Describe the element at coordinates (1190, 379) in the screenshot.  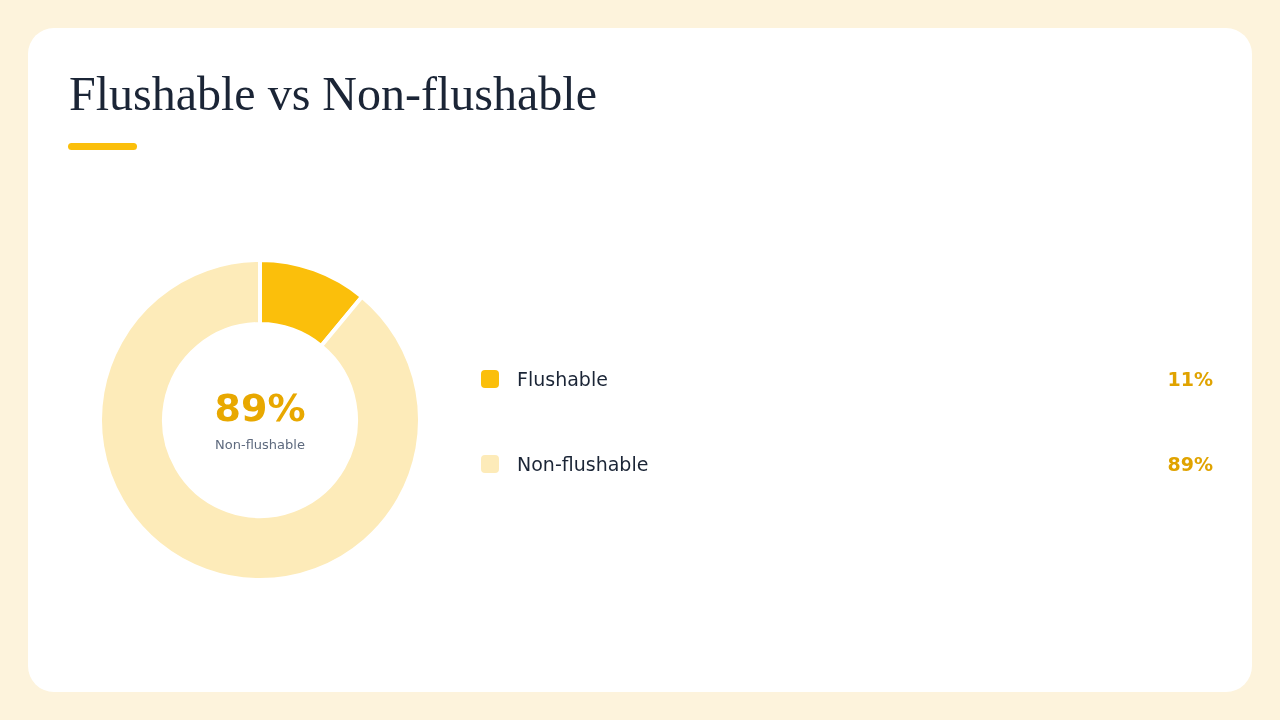
I see `data-label: 11%` at that location.